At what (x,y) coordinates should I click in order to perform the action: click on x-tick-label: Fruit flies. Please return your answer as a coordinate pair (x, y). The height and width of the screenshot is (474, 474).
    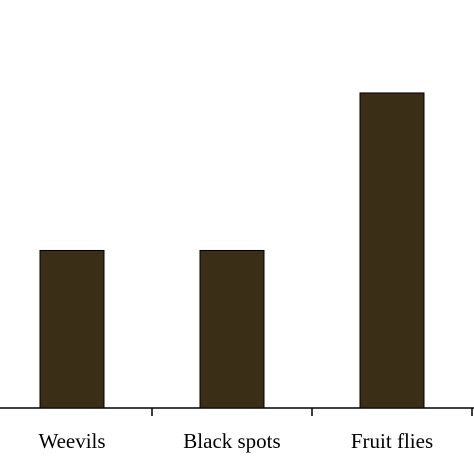
    Looking at the image, I should click on (392, 441).